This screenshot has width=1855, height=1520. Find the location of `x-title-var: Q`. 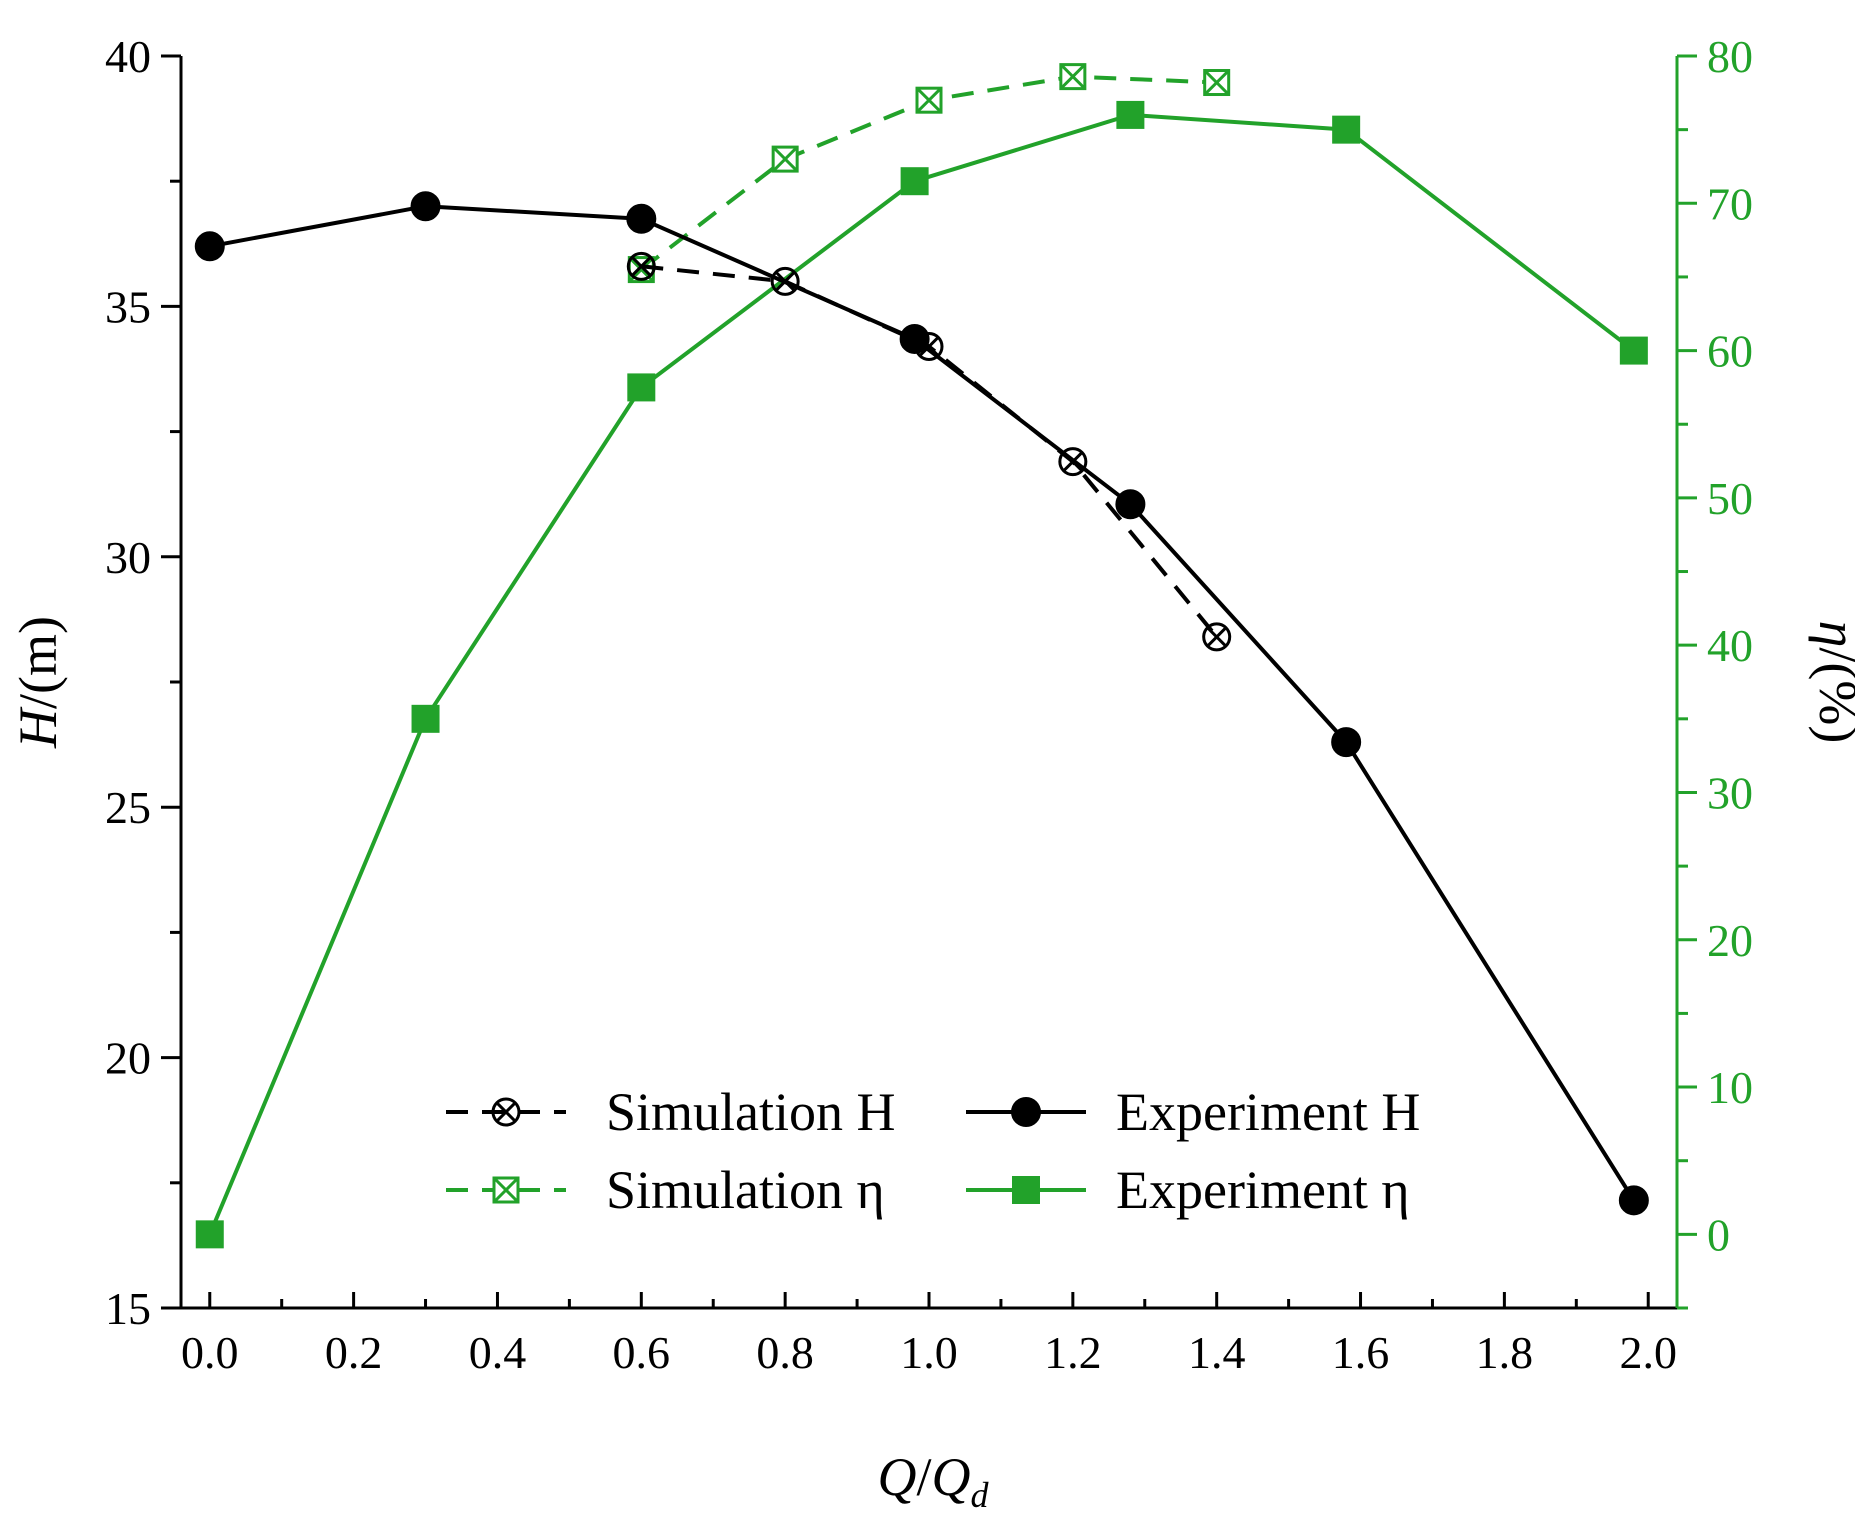

x-title-var: Q is located at coordinates (896, 1477).